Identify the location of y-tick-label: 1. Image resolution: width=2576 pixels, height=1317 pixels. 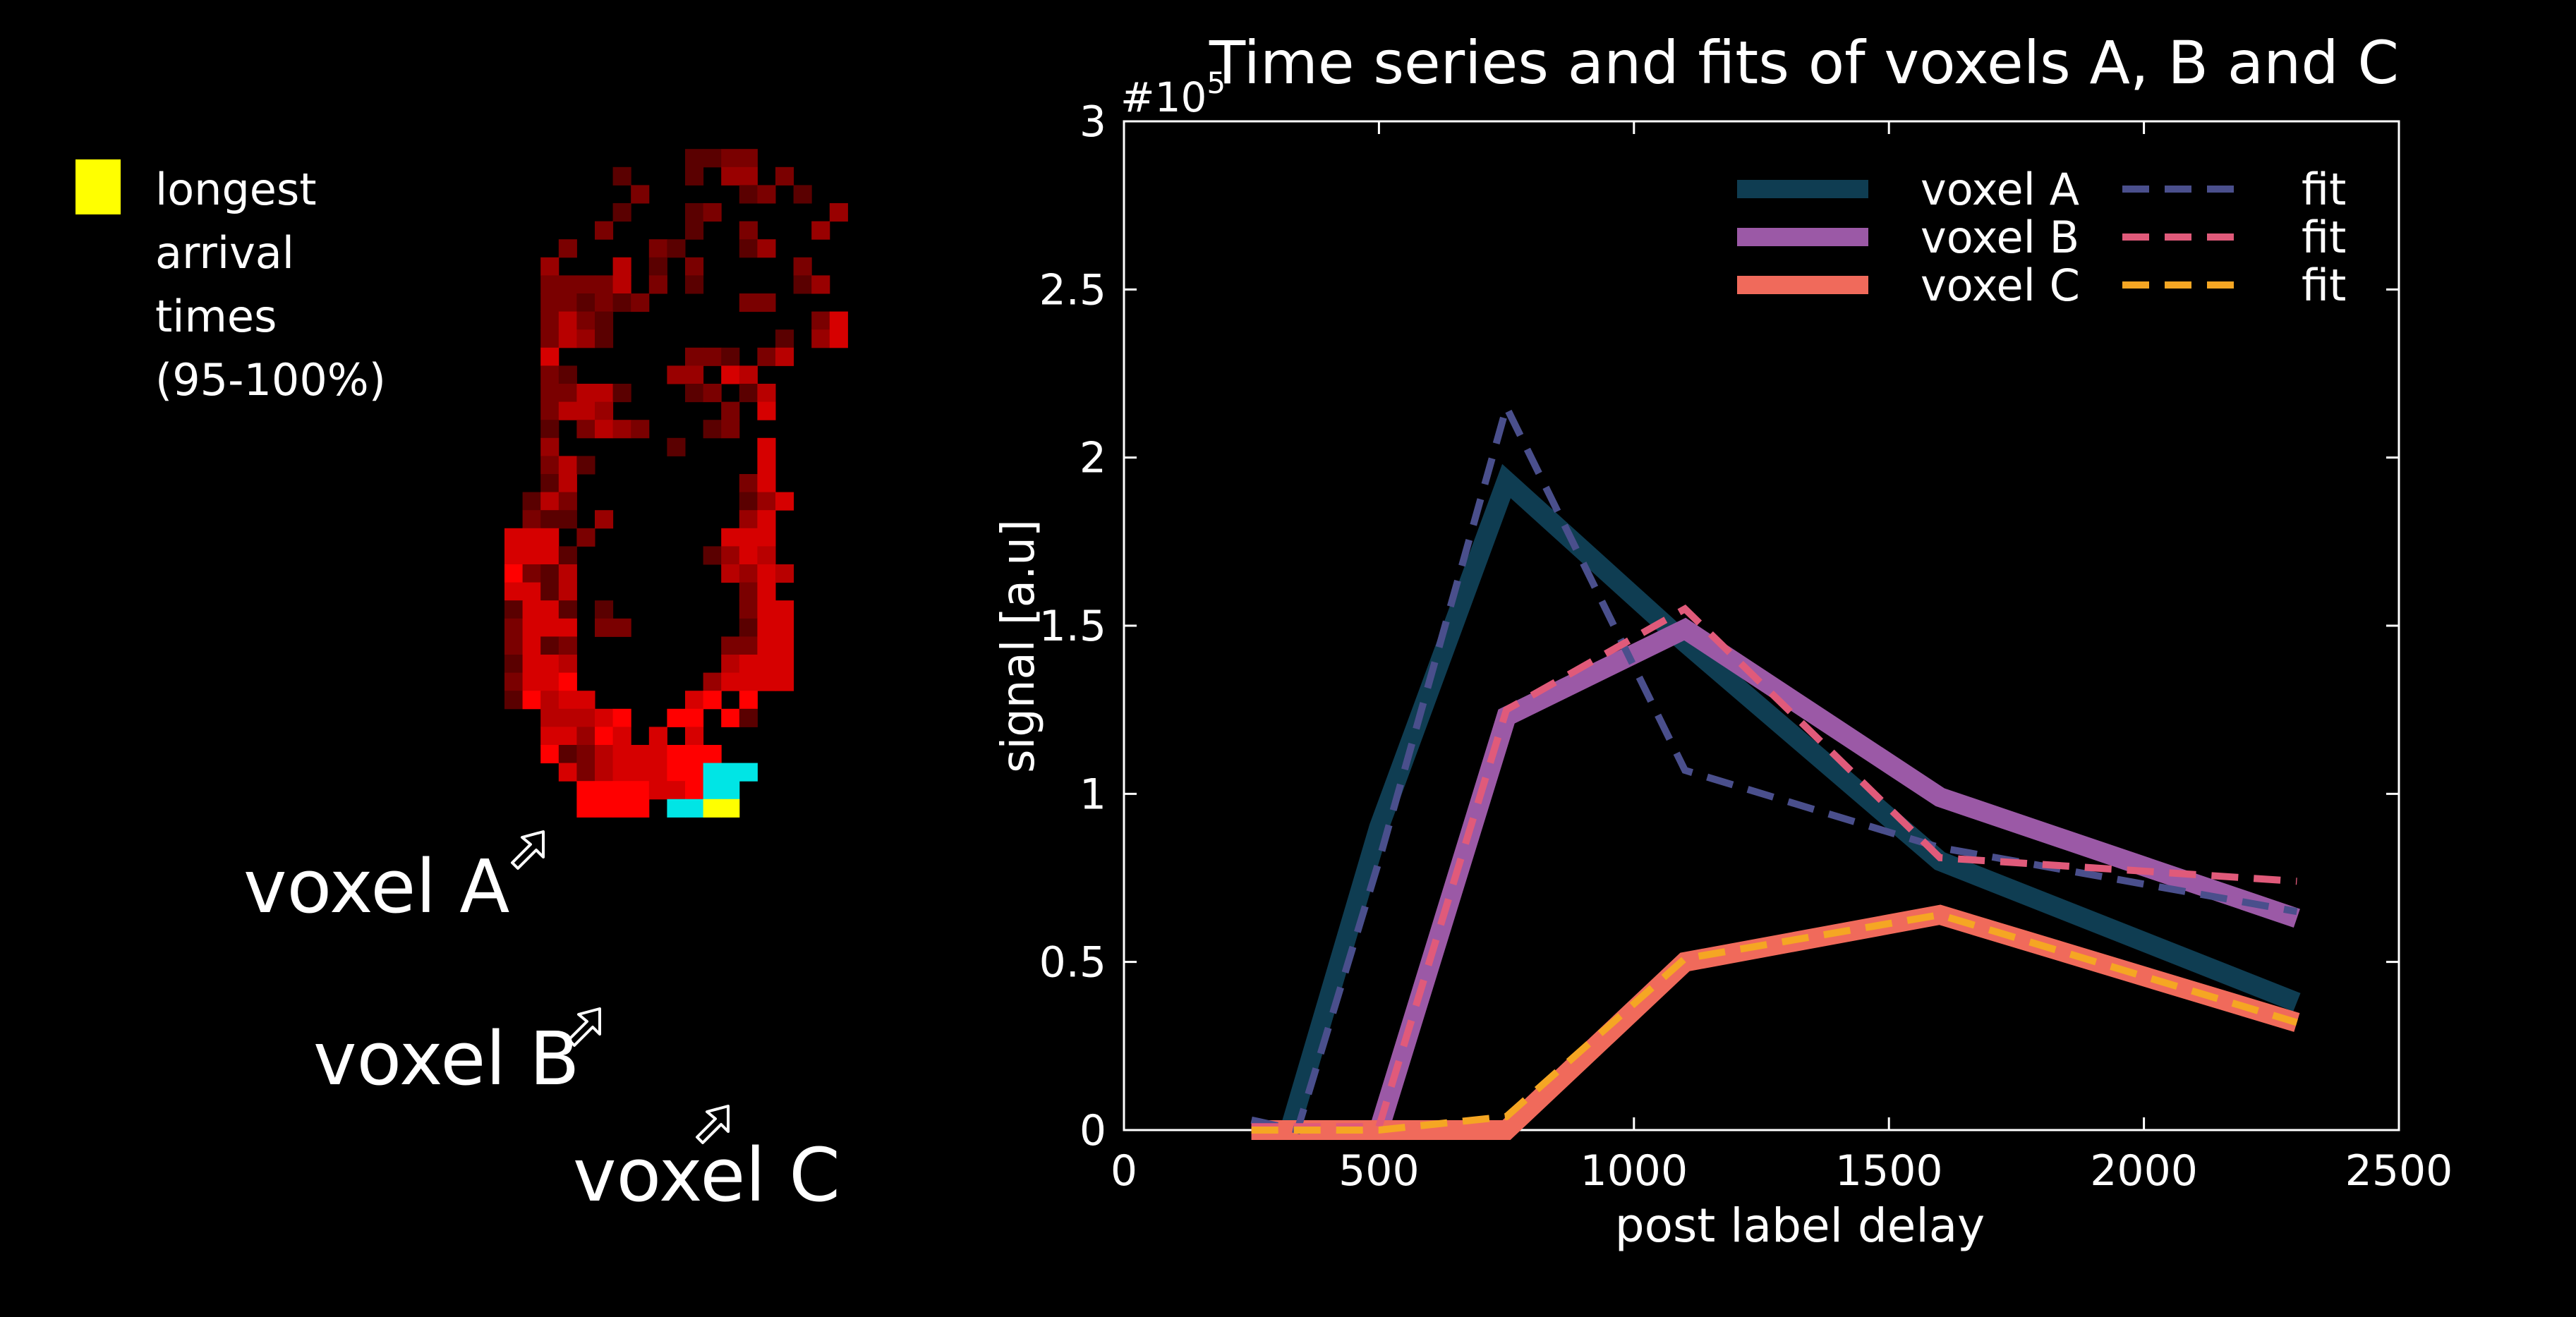
(1093, 794).